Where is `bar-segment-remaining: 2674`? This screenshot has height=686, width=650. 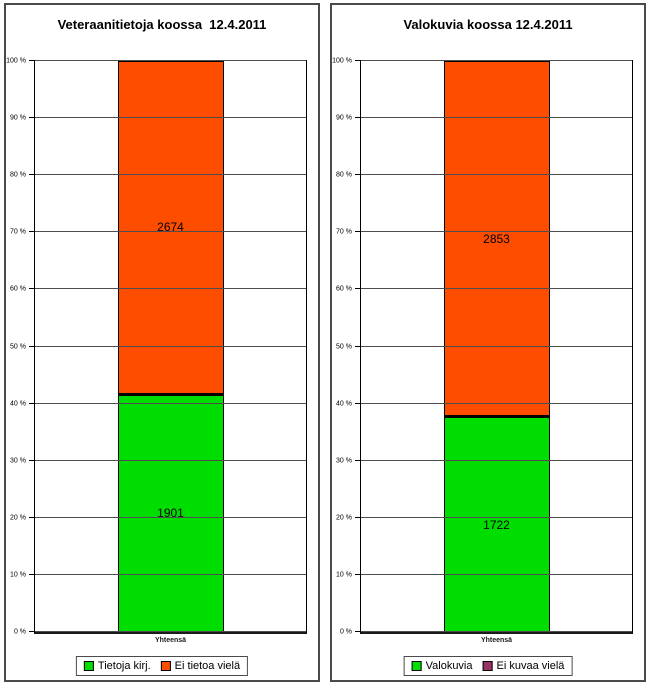
bar-segment-remaining: 2674 is located at coordinates (170, 228).